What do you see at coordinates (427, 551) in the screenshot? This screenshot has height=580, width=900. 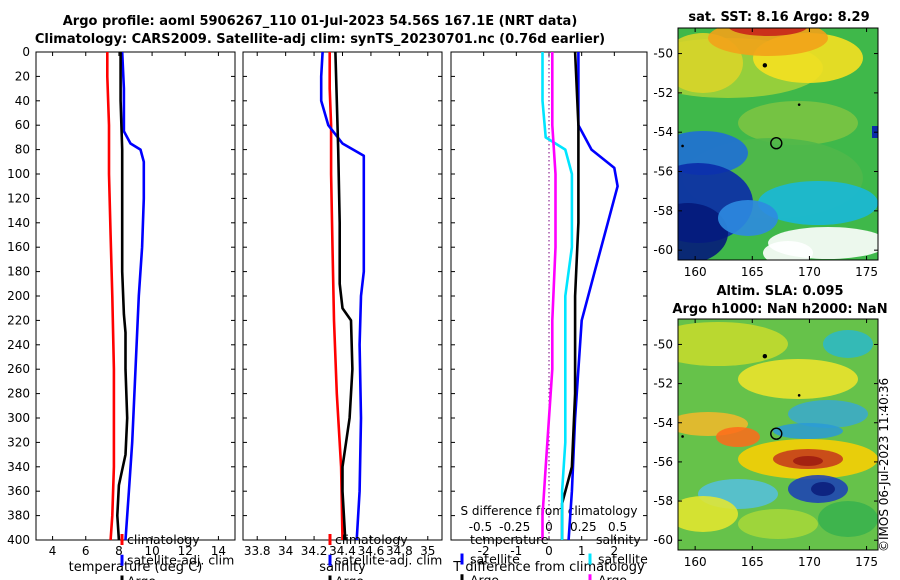 I see `x-tick-label: 35` at bounding box center [427, 551].